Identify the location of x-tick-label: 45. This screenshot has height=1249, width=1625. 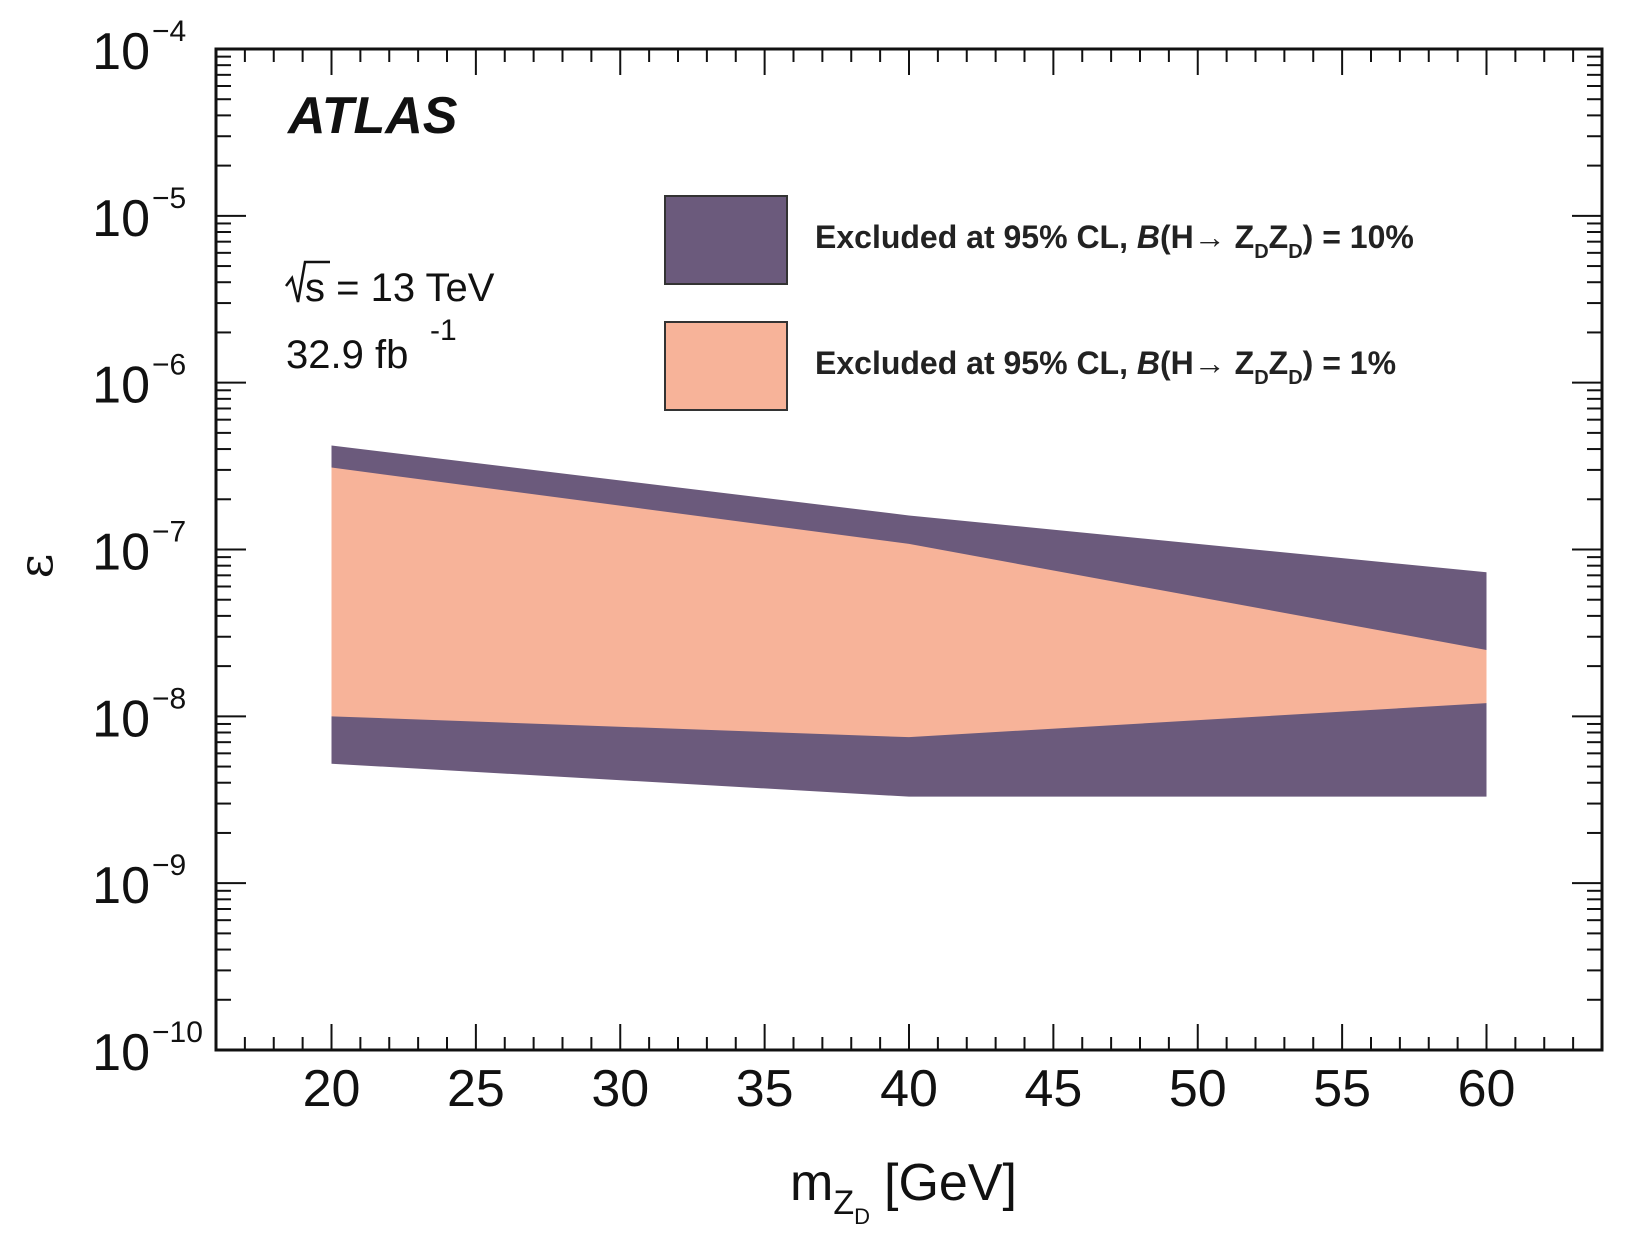
(1053, 1089).